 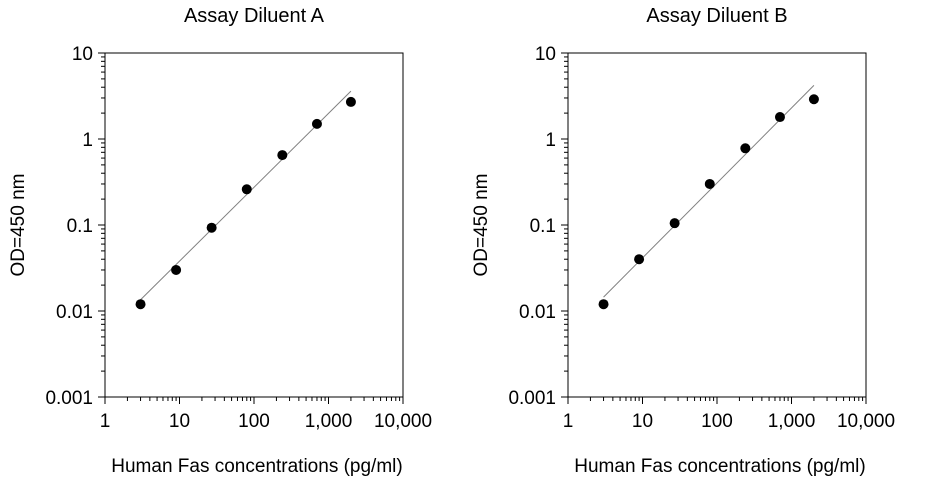 What do you see at coordinates (18, 225) in the screenshot?
I see `chart-a-y-axis-label: OD=450 nm` at bounding box center [18, 225].